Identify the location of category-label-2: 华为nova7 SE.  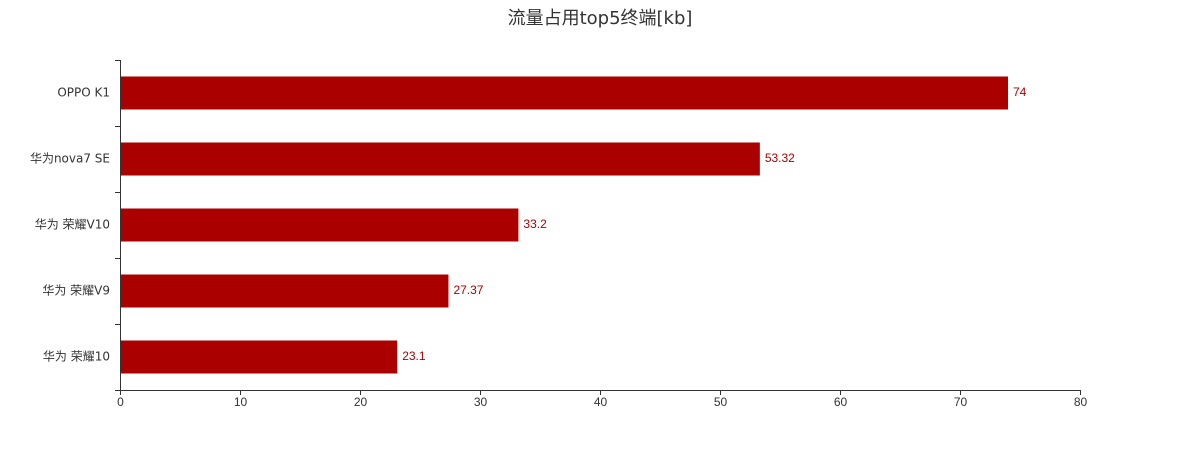
(70, 159).